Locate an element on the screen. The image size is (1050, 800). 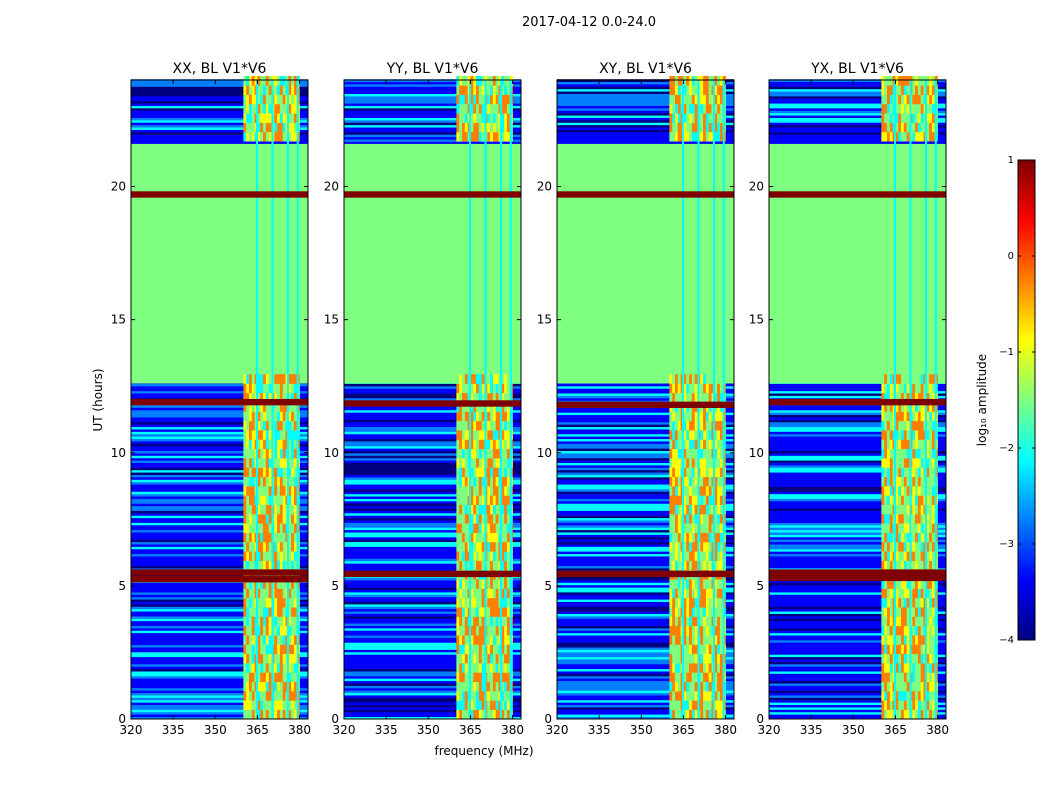
strong-band is located at coordinates (432, 403).